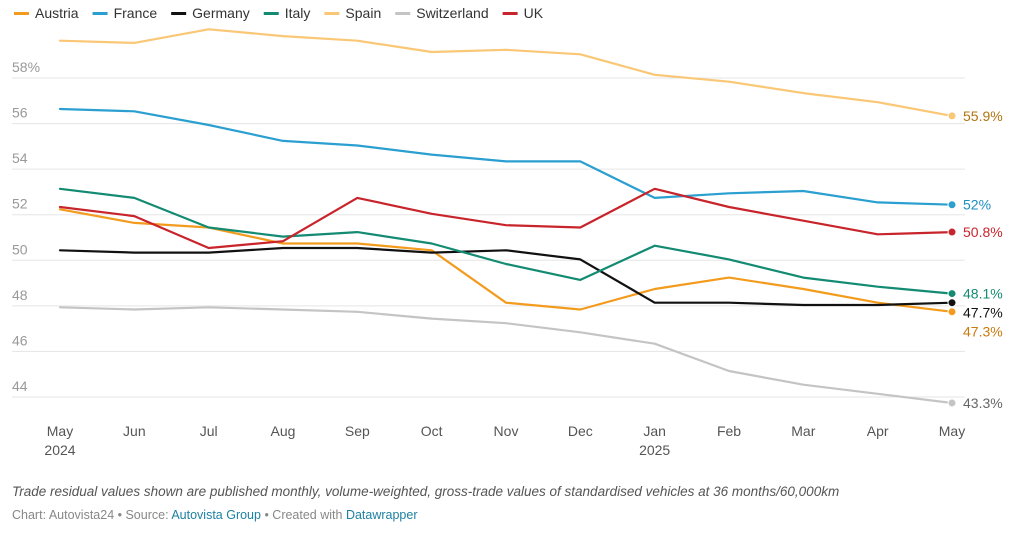 The width and height of the screenshot is (1023, 539). What do you see at coordinates (20, 113) in the screenshot?
I see `y-tick-label: 56` at bounding box center [20, 113].